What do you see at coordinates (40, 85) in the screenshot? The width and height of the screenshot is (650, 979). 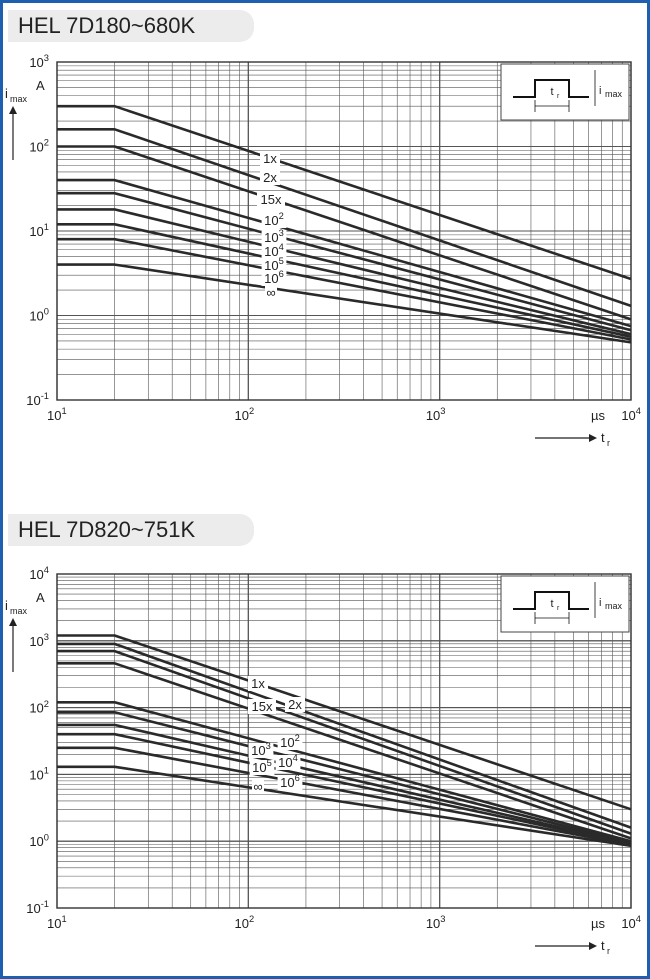 I see `y-unit-label: A` at bounding box center [40, 85].